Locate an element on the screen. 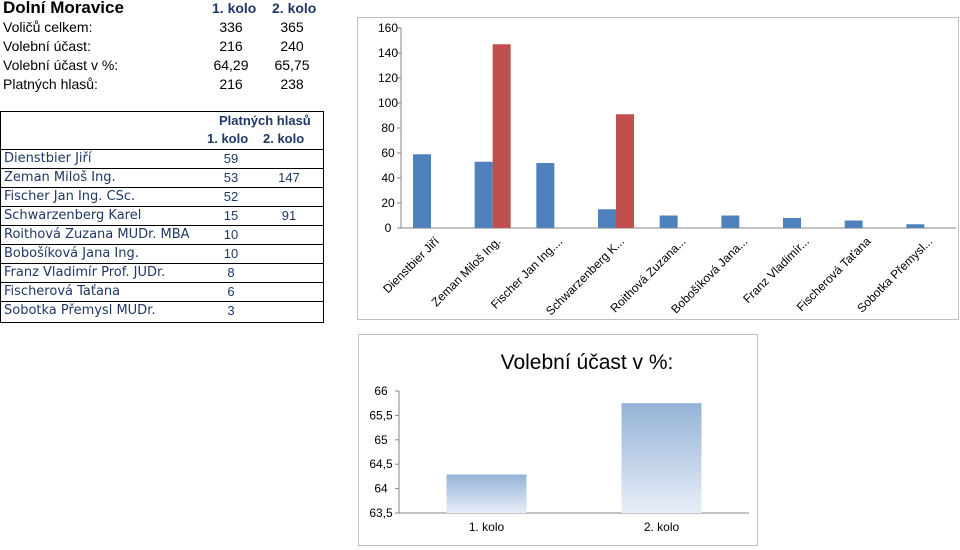 The height and width of the screenshot is (550, 960). summary-label-turnout: Volební účast: is located at coordinates (47, 46).